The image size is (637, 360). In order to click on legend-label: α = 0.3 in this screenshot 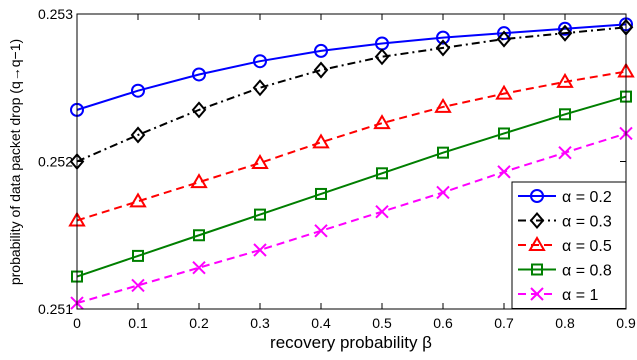, I will do `click(587, 222)`.